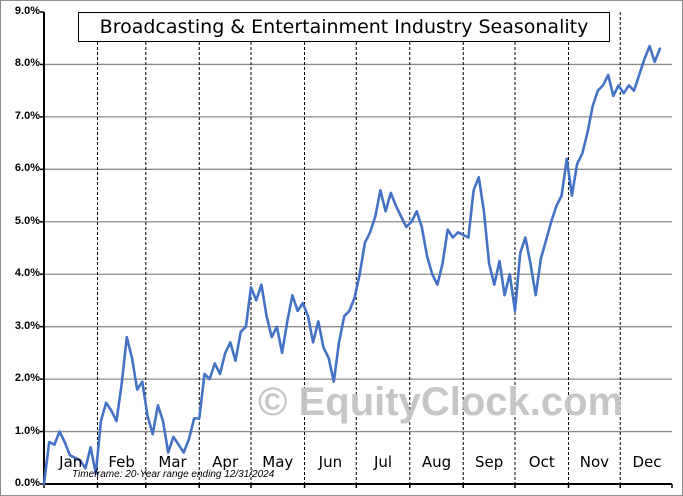 This screenshot has height=496, width=683. I want to click on month-label-aug: Aug, so click(436, 462).